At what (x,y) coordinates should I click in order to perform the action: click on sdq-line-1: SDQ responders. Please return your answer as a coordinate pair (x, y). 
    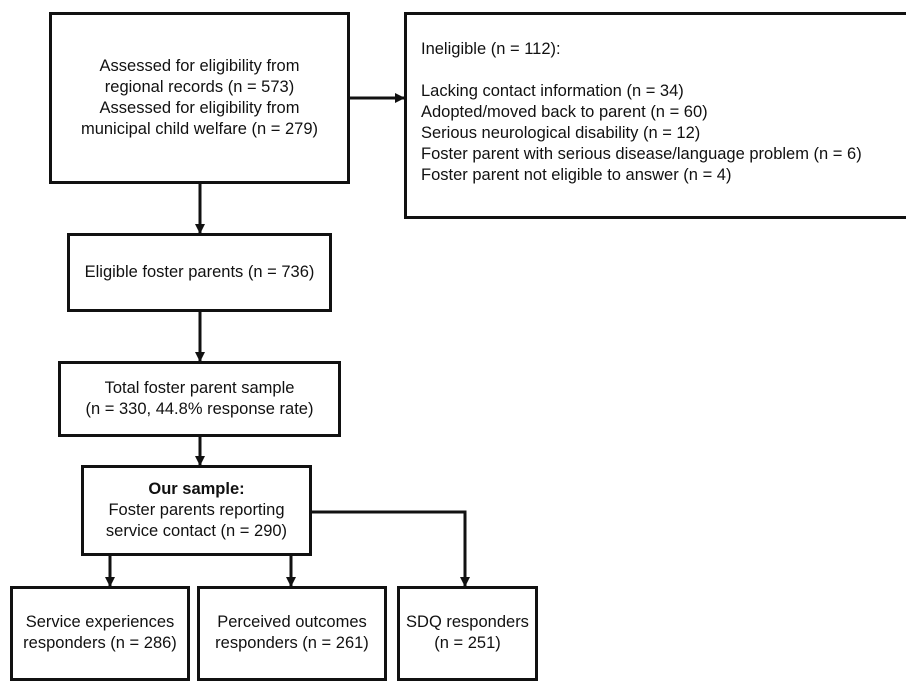
    Looking at the image, I should click on (467, 622).